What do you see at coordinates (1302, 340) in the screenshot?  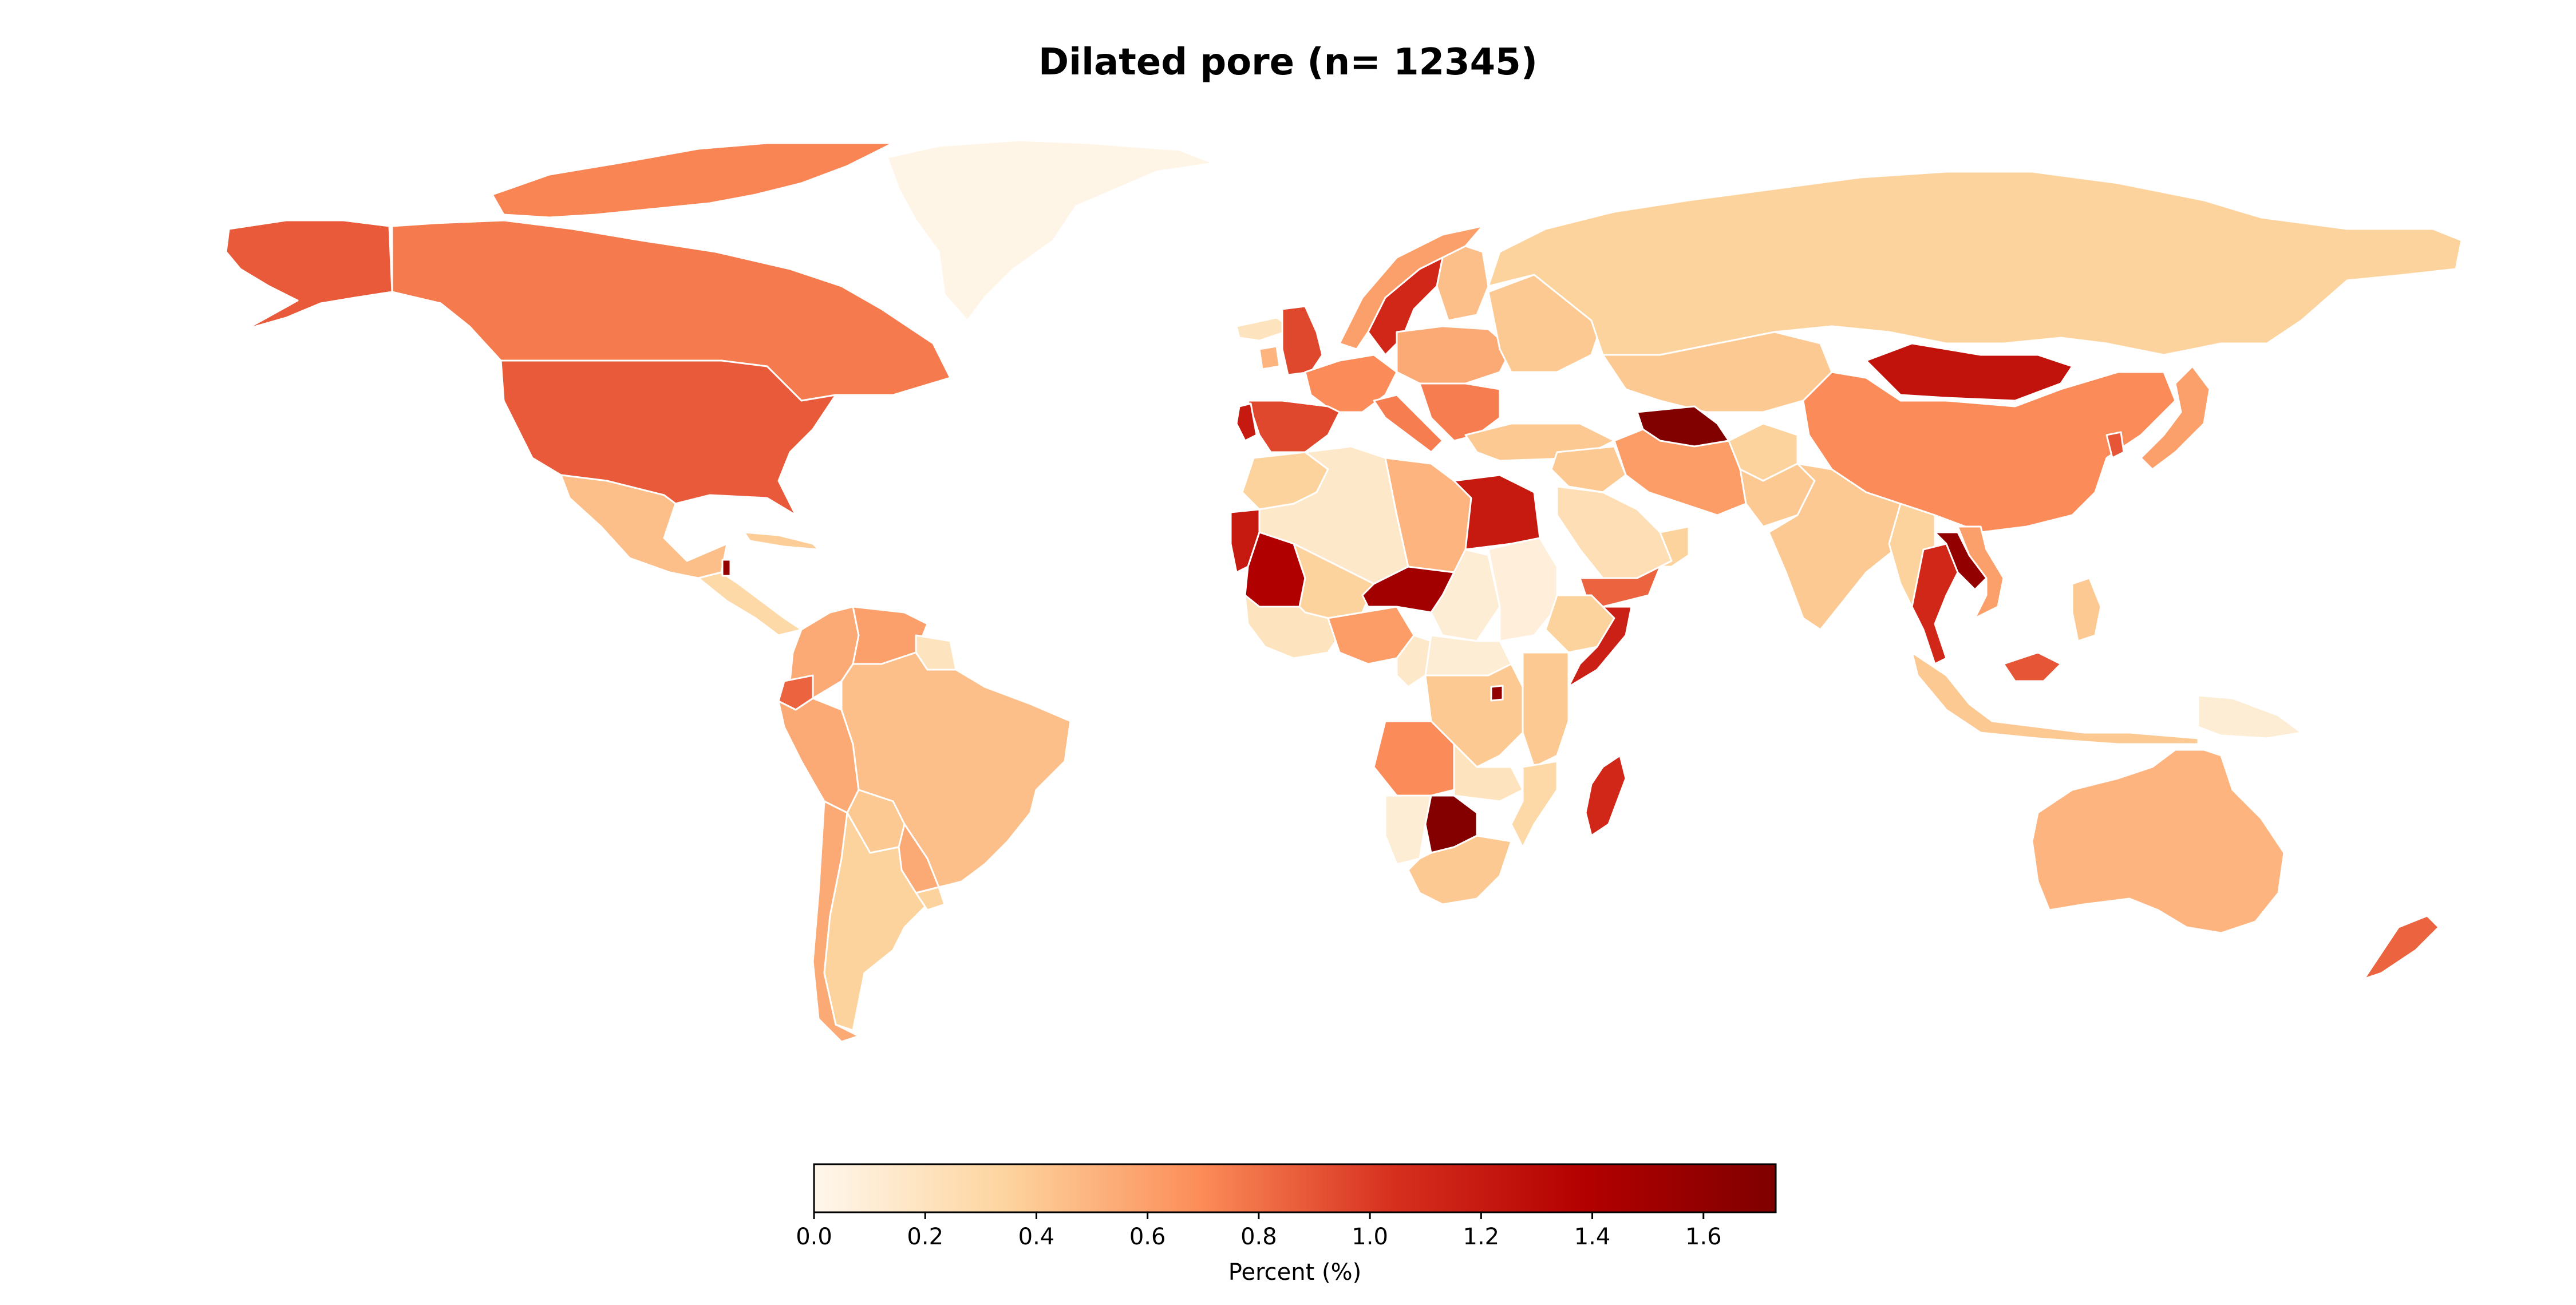 I see `region-united-kingdom` at bounding box center [1302, 340].